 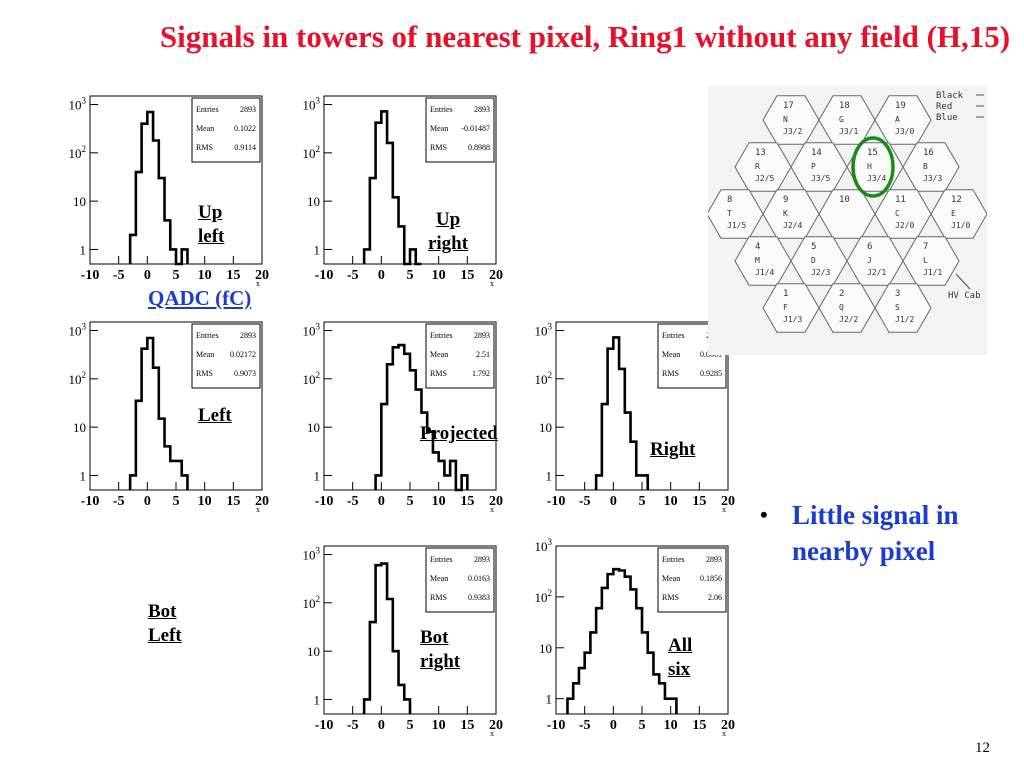 What do you see at coordinates (729, 213) in the screenshot?
I see `pixel-name: T` at bounding box center [729, 213].